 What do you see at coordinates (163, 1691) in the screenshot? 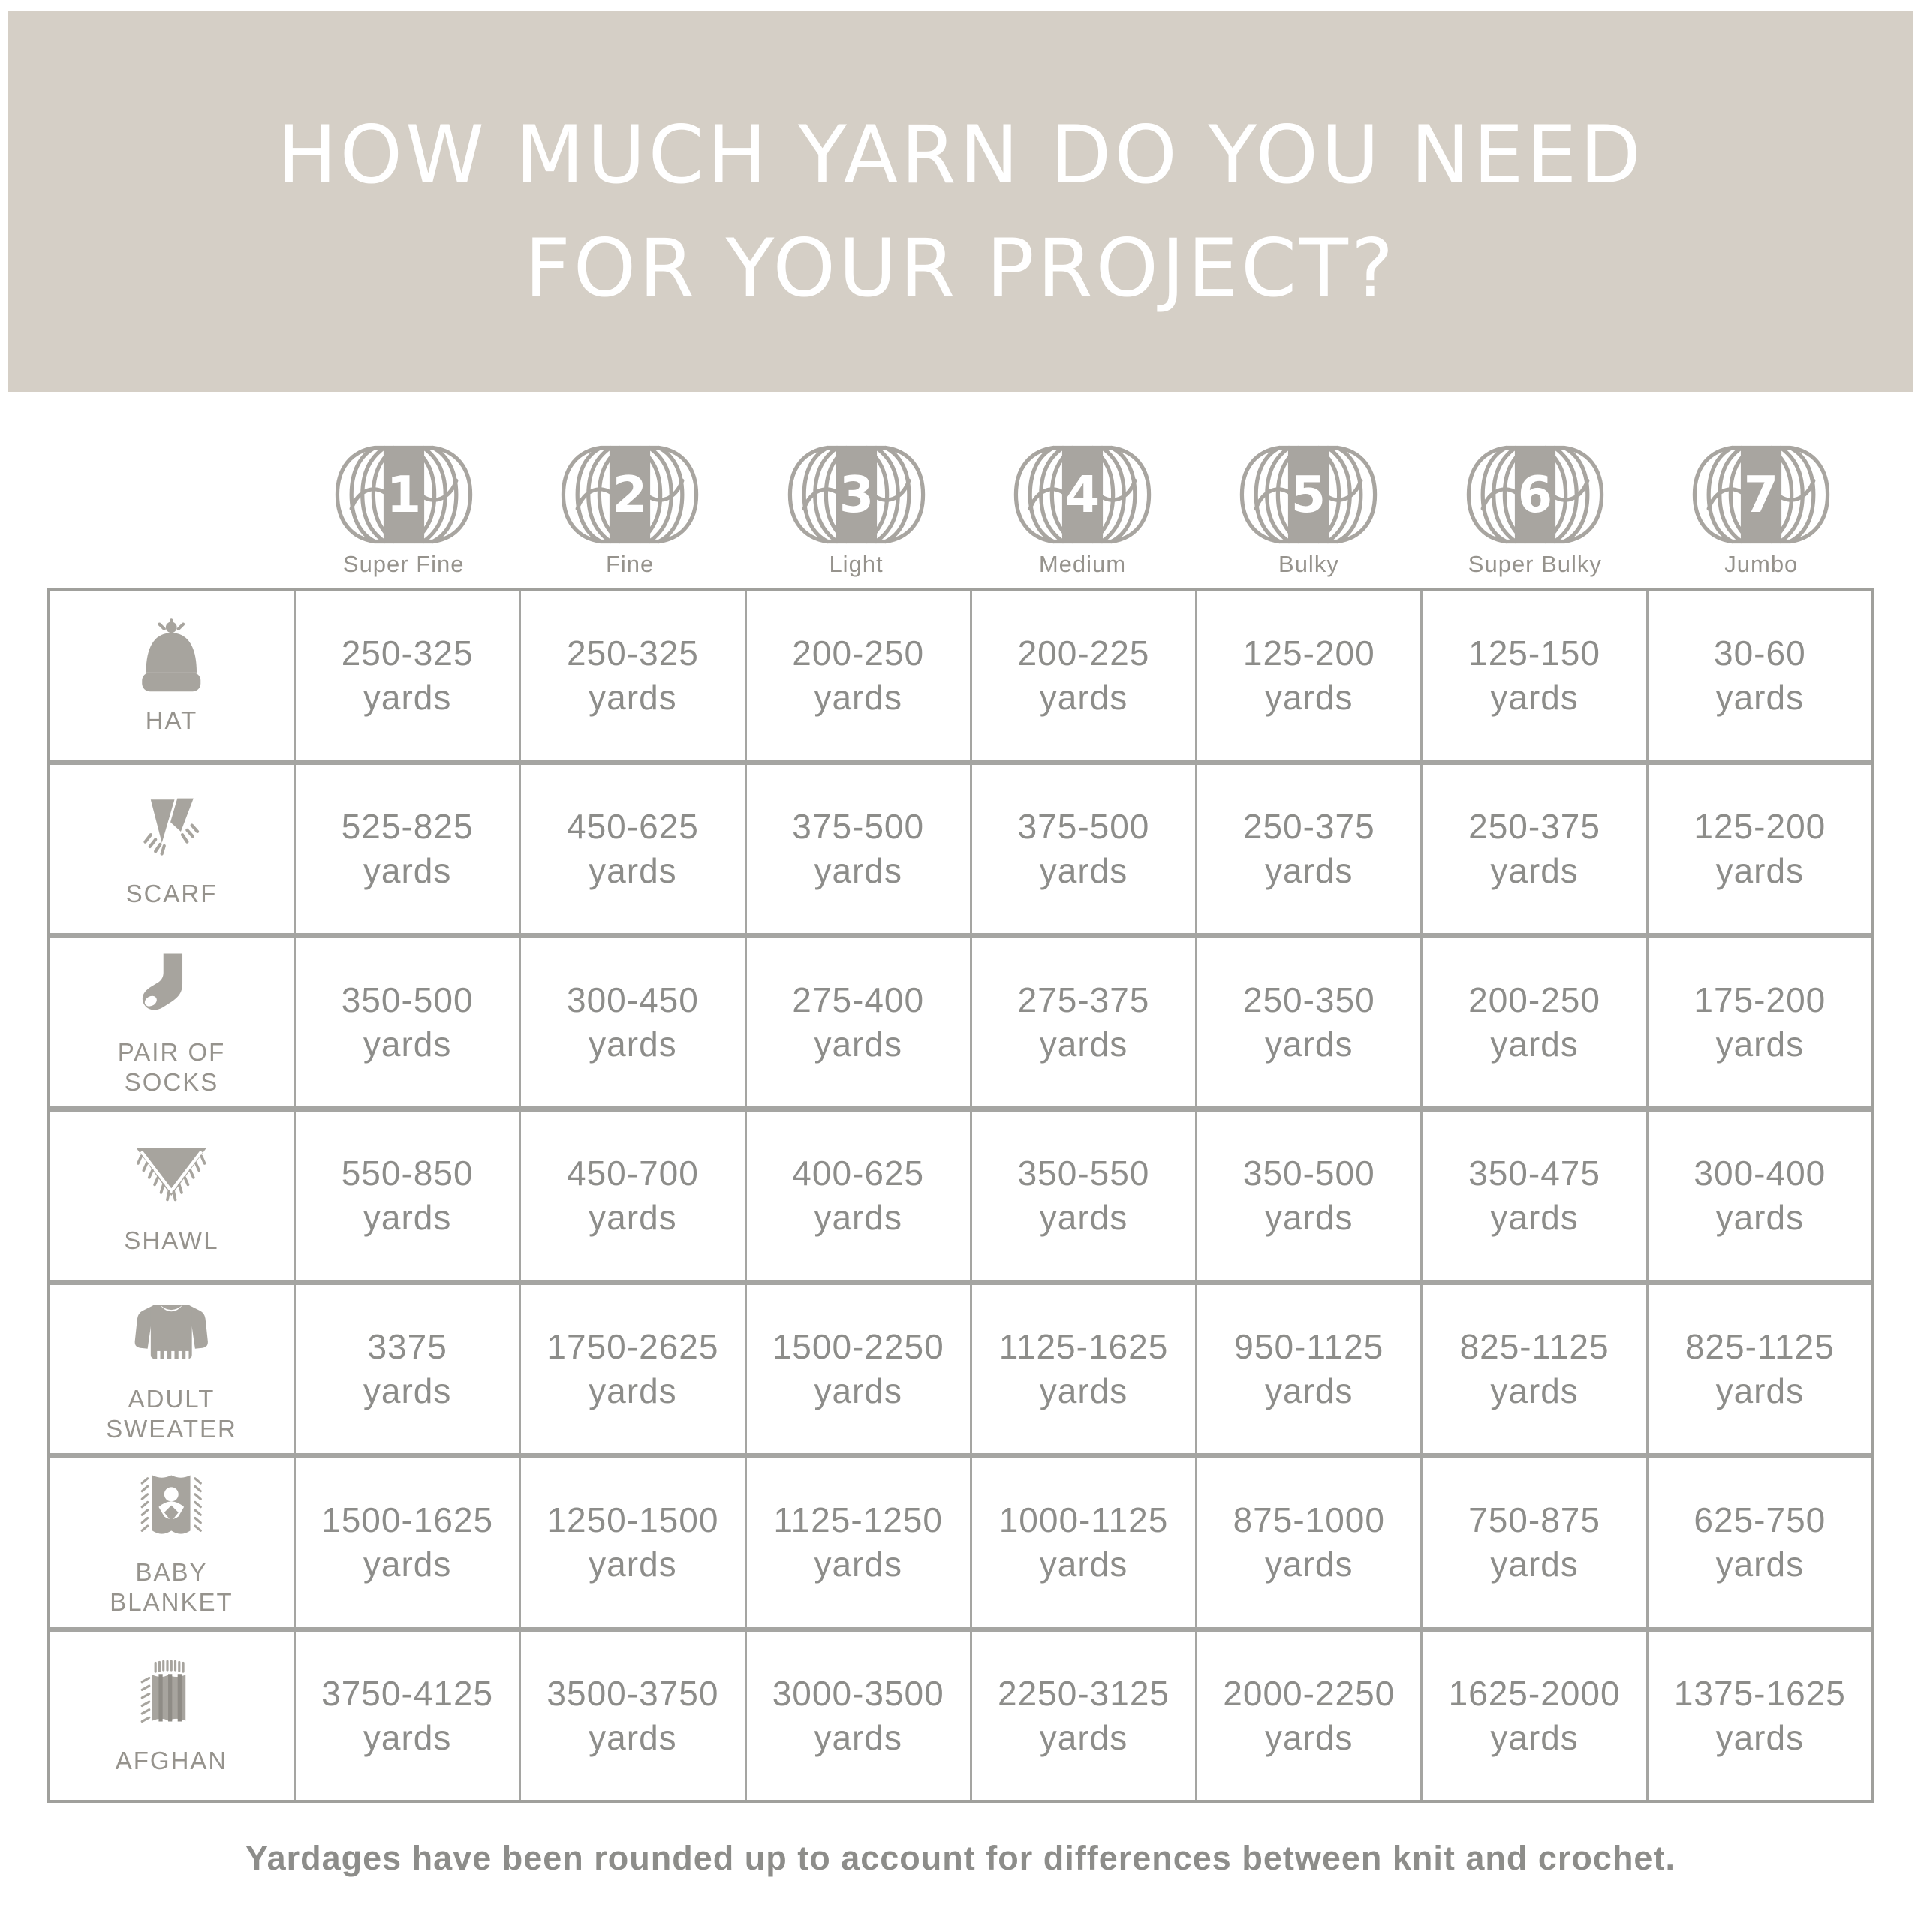
I see `afghan-icon` at bounding box center [163, 1691].